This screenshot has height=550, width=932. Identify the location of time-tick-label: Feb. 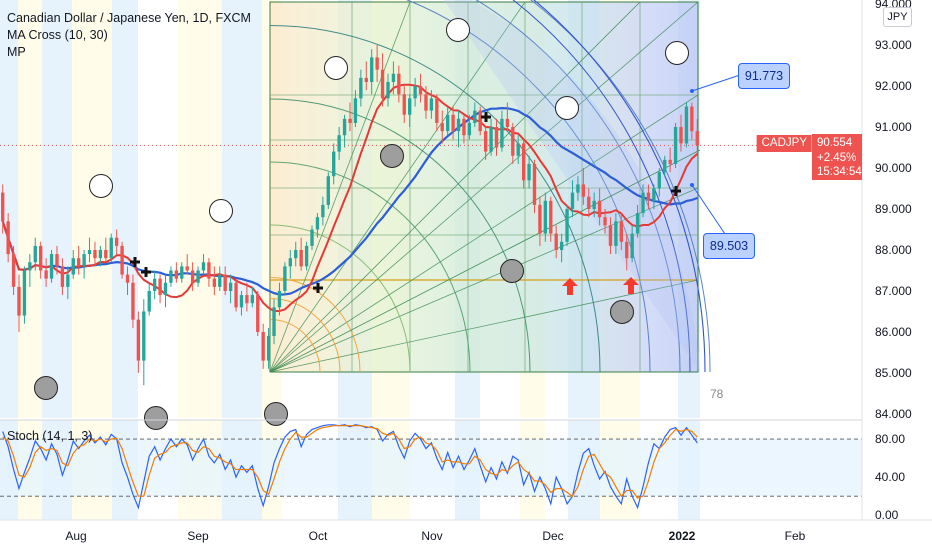
(795, 536).